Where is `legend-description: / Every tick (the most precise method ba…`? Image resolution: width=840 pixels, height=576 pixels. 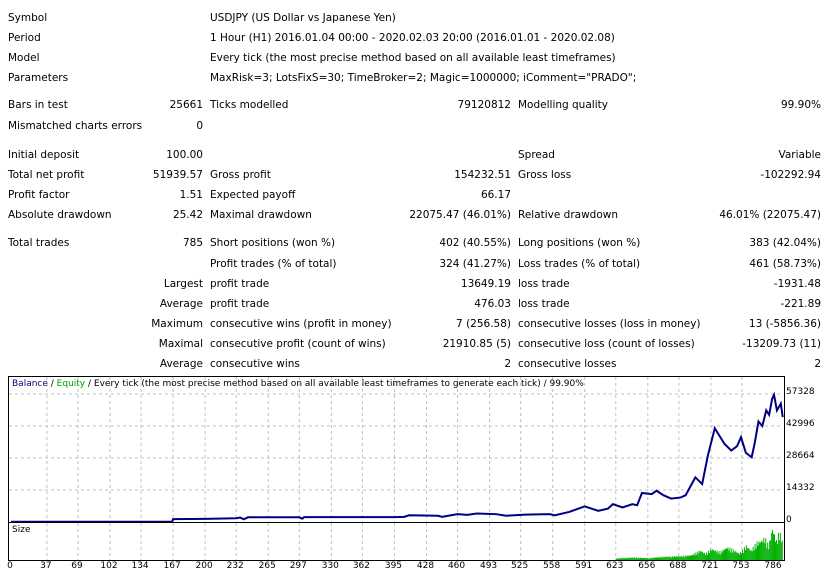 legend-description: / Every tick (the most precise method ba… is located at coordinates (334, 384).